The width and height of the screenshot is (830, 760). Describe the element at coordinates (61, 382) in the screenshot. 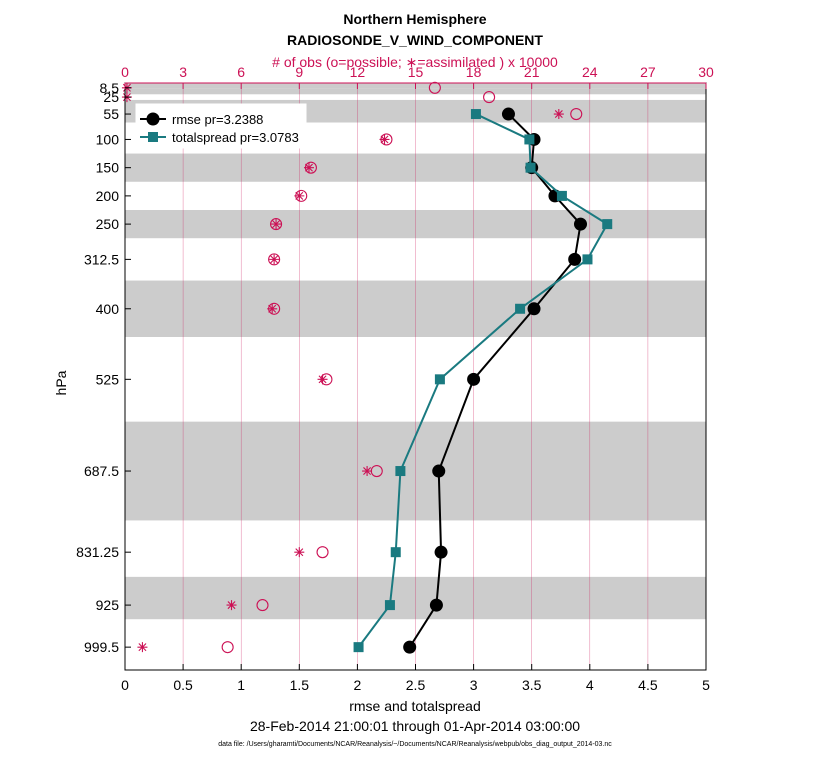

I see `y-axis-label: hPa` at that location.